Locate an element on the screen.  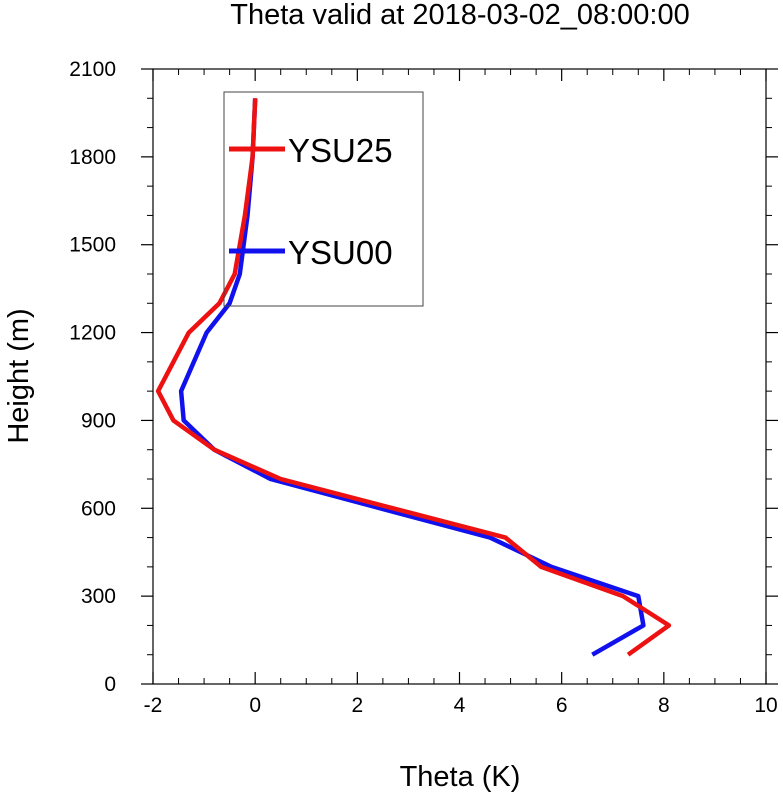
y-tick-label: 2100 is located at coordinates (92, 69).